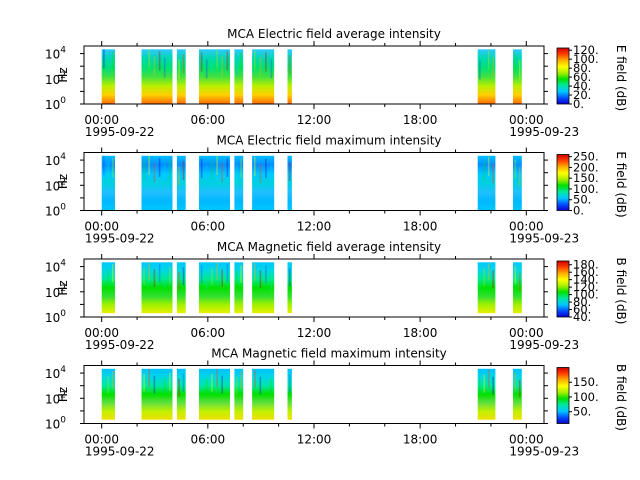 This screenshot has width=640, height=480. What do you see at coordinates (621, 397) in the screenshot?
I see `colorbar-label: B field (dB)` at bounding box center [621, 397].